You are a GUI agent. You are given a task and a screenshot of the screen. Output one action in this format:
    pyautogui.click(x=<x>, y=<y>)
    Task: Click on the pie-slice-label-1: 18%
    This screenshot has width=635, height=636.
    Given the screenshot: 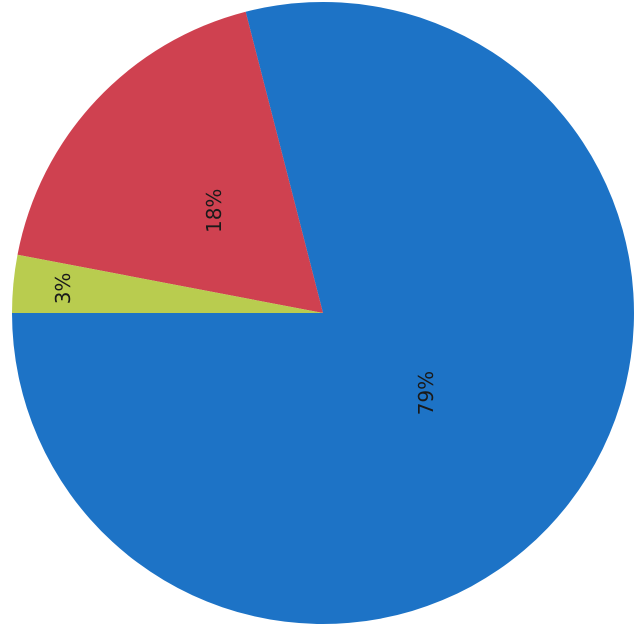 What is the action you would take?
    pyautogui.click(x=214, y=211)
    